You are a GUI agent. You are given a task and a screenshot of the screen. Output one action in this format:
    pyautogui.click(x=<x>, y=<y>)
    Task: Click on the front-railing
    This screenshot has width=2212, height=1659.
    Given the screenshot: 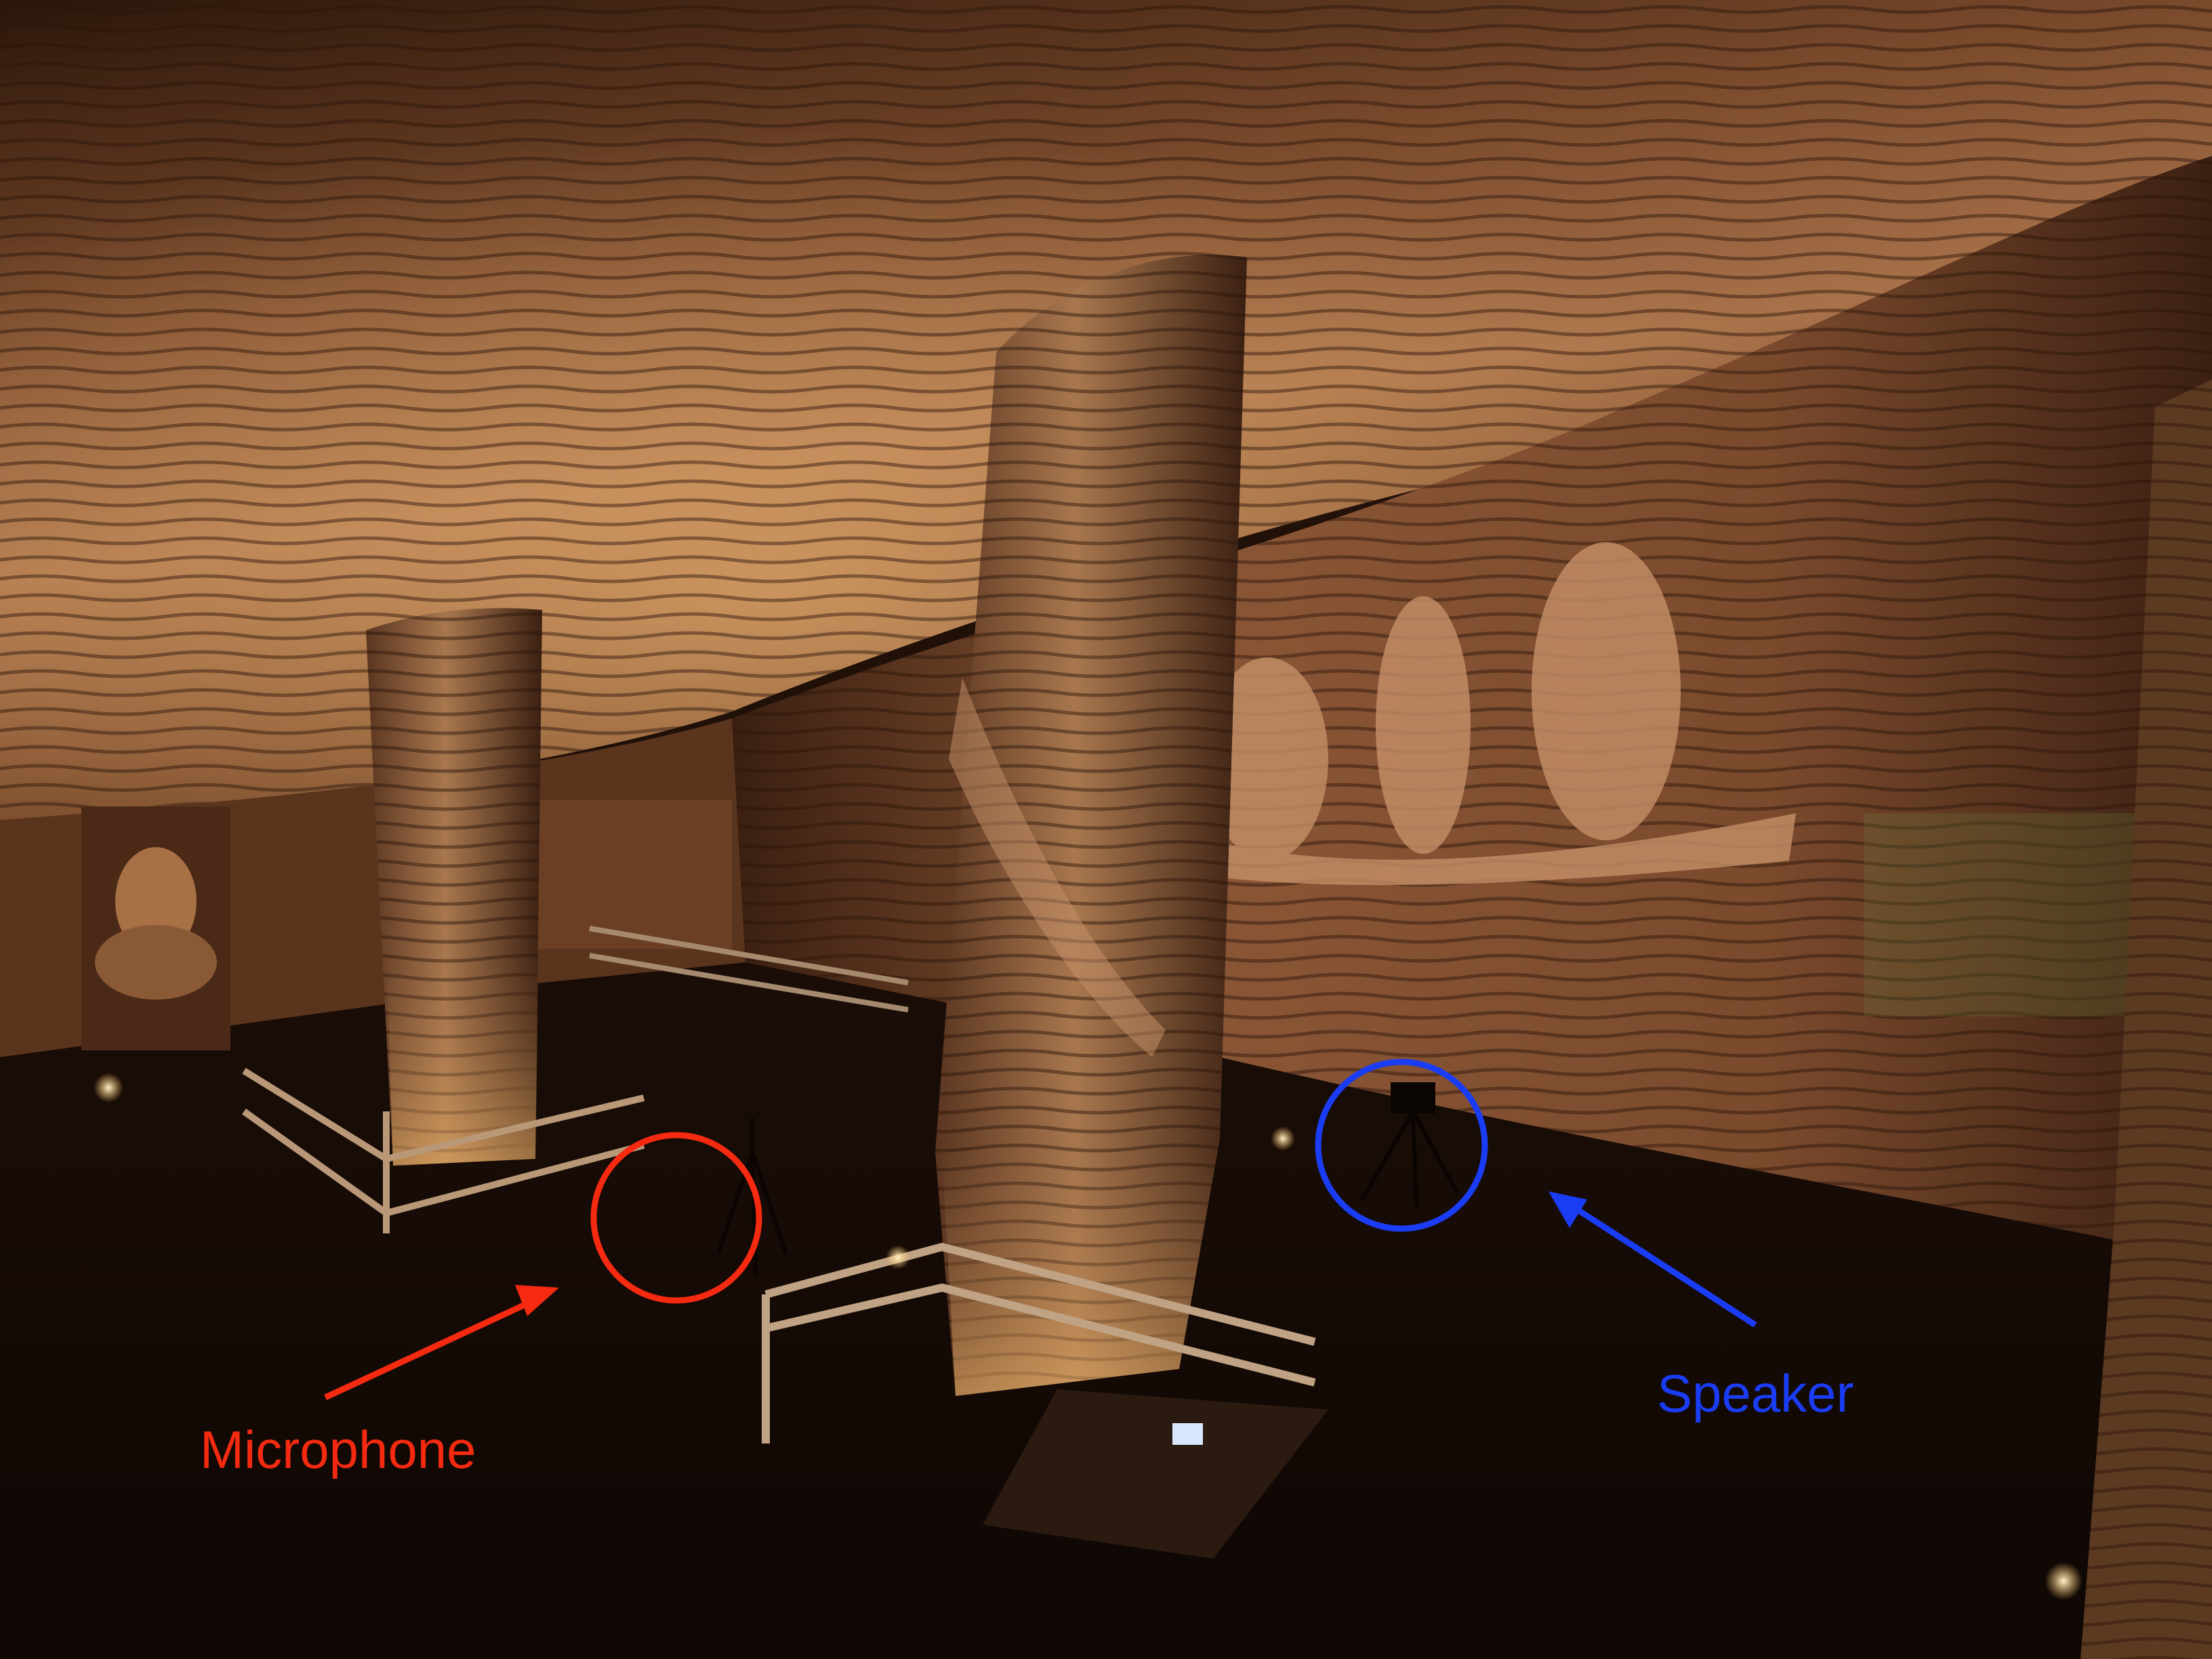 What is the action you would take?
    pyautogui.click(x=1039, y=1342)
    